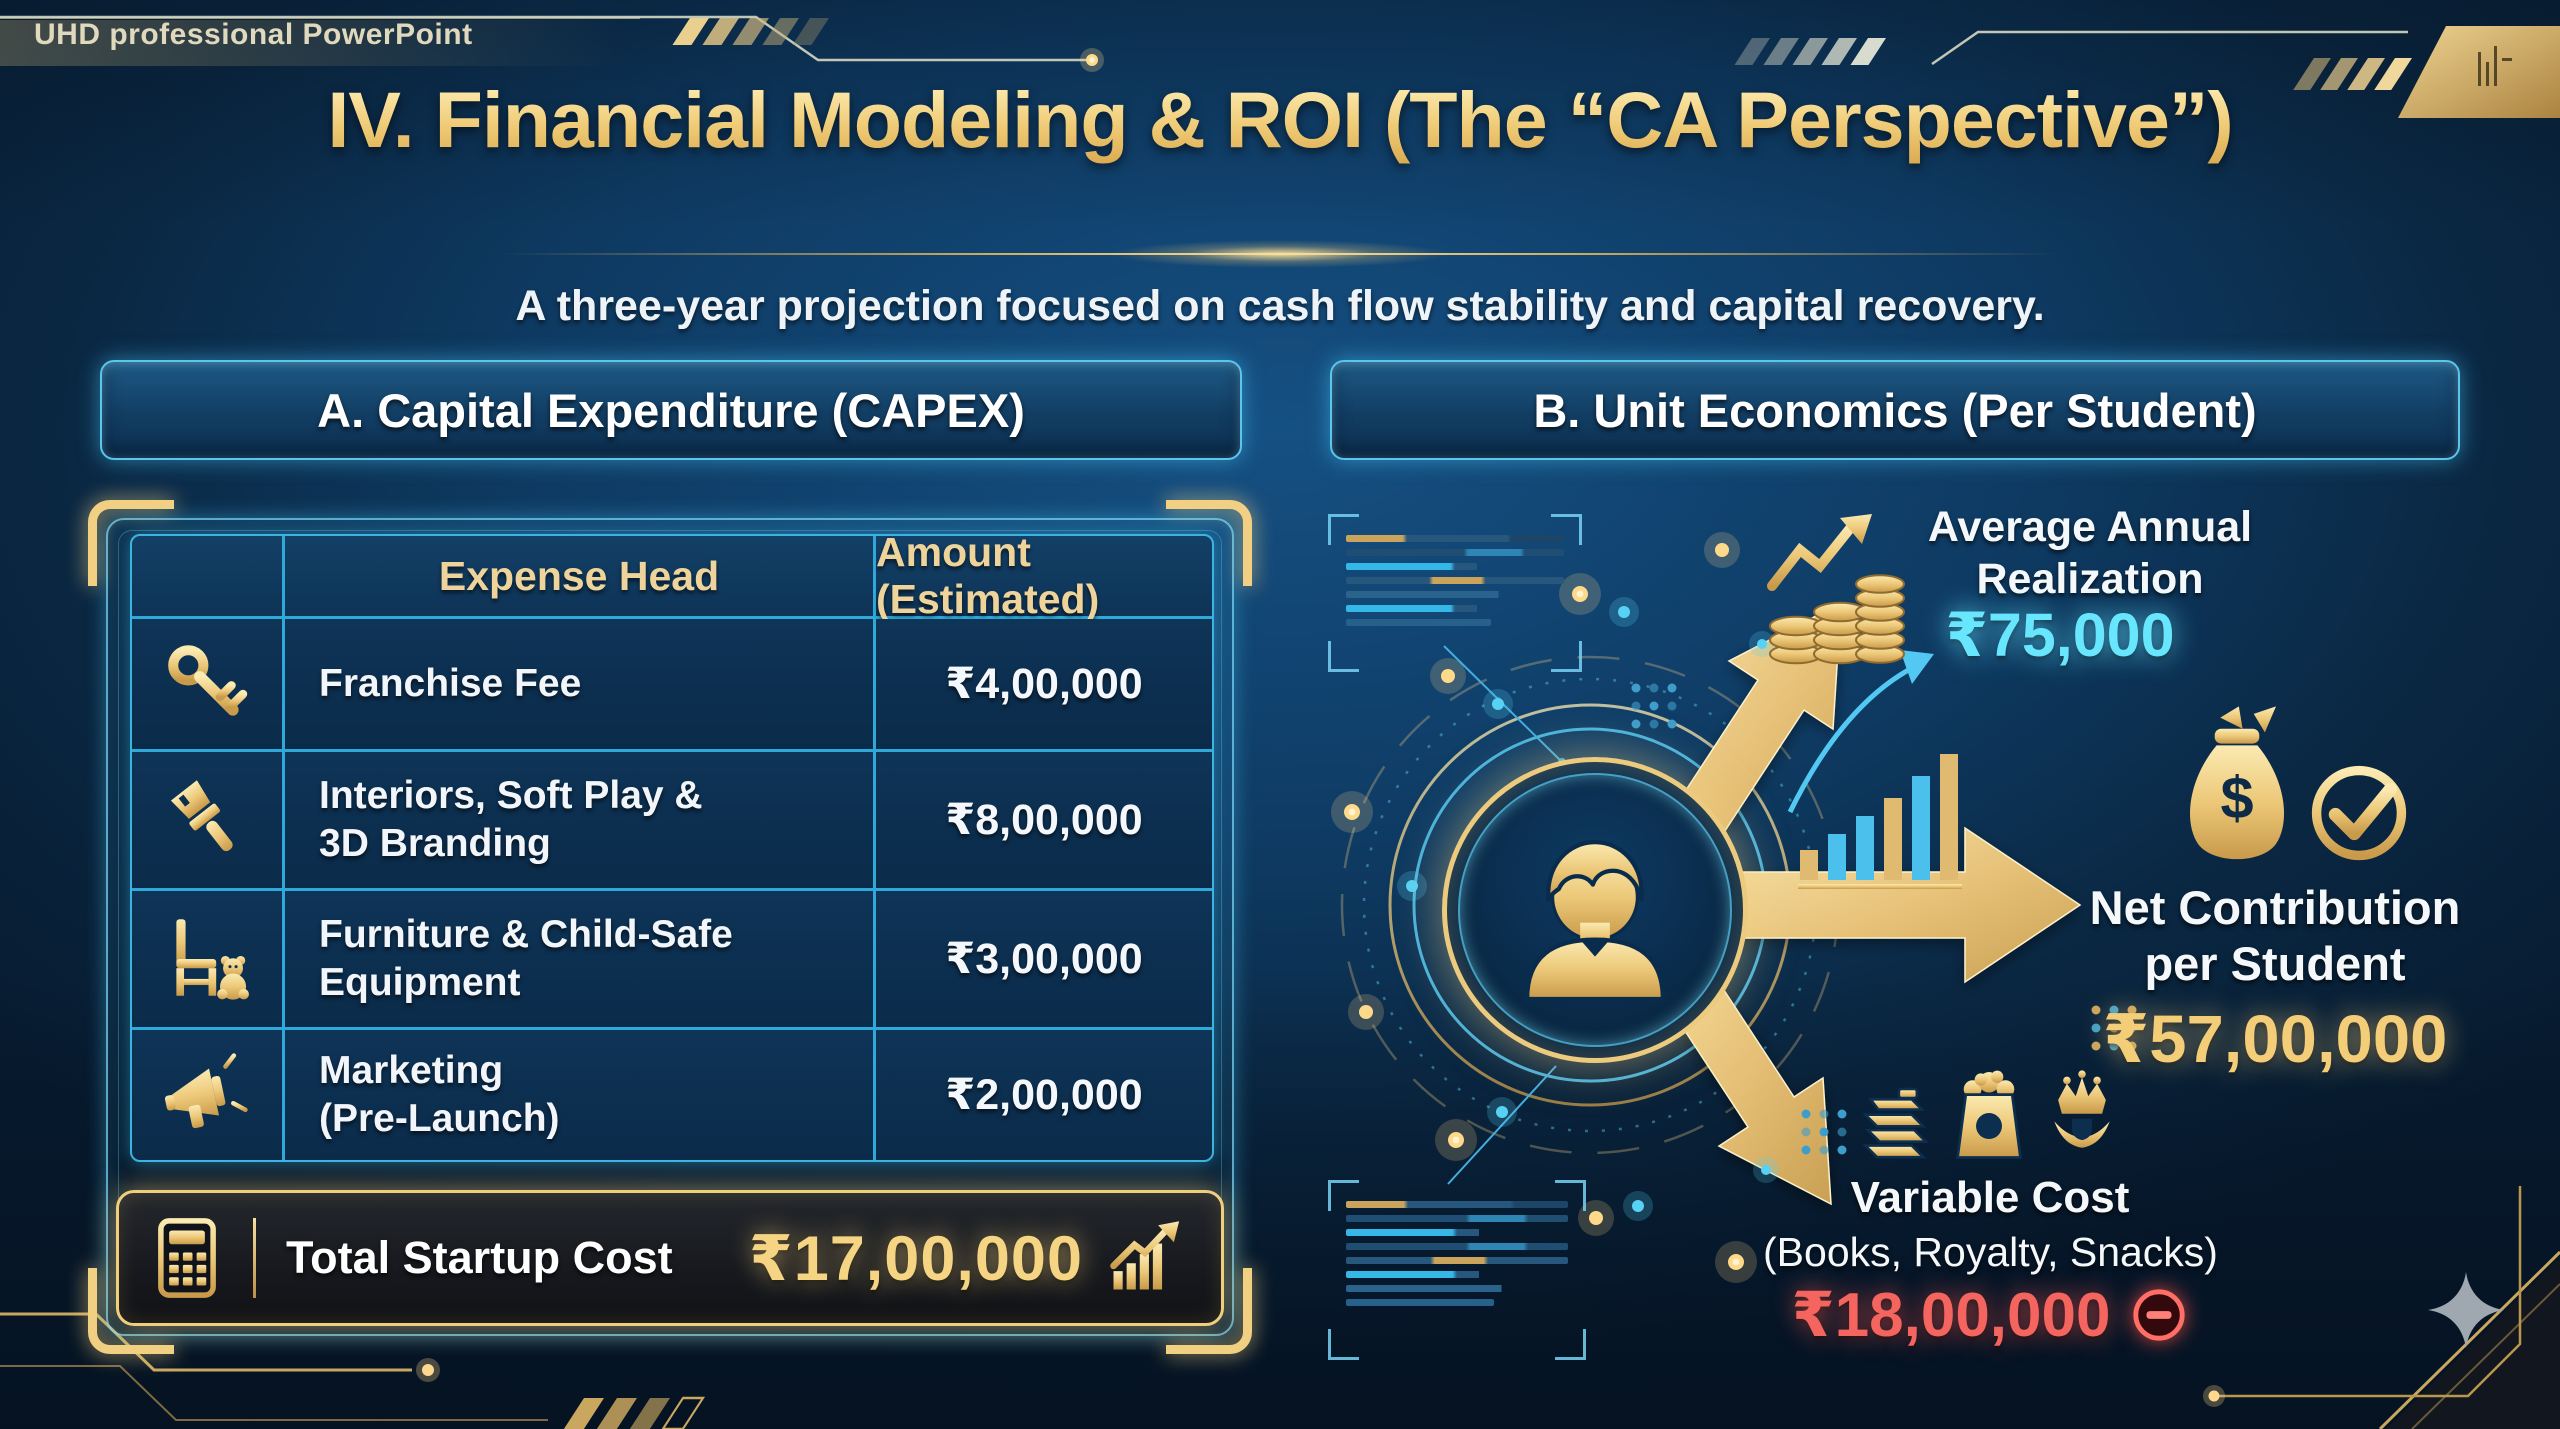 Image resolution: width=2560 pixels, height=1429 pixels. Describe the element at coordinates (2082, 1109) in the screenshot. I see `crown-icon` at that location.